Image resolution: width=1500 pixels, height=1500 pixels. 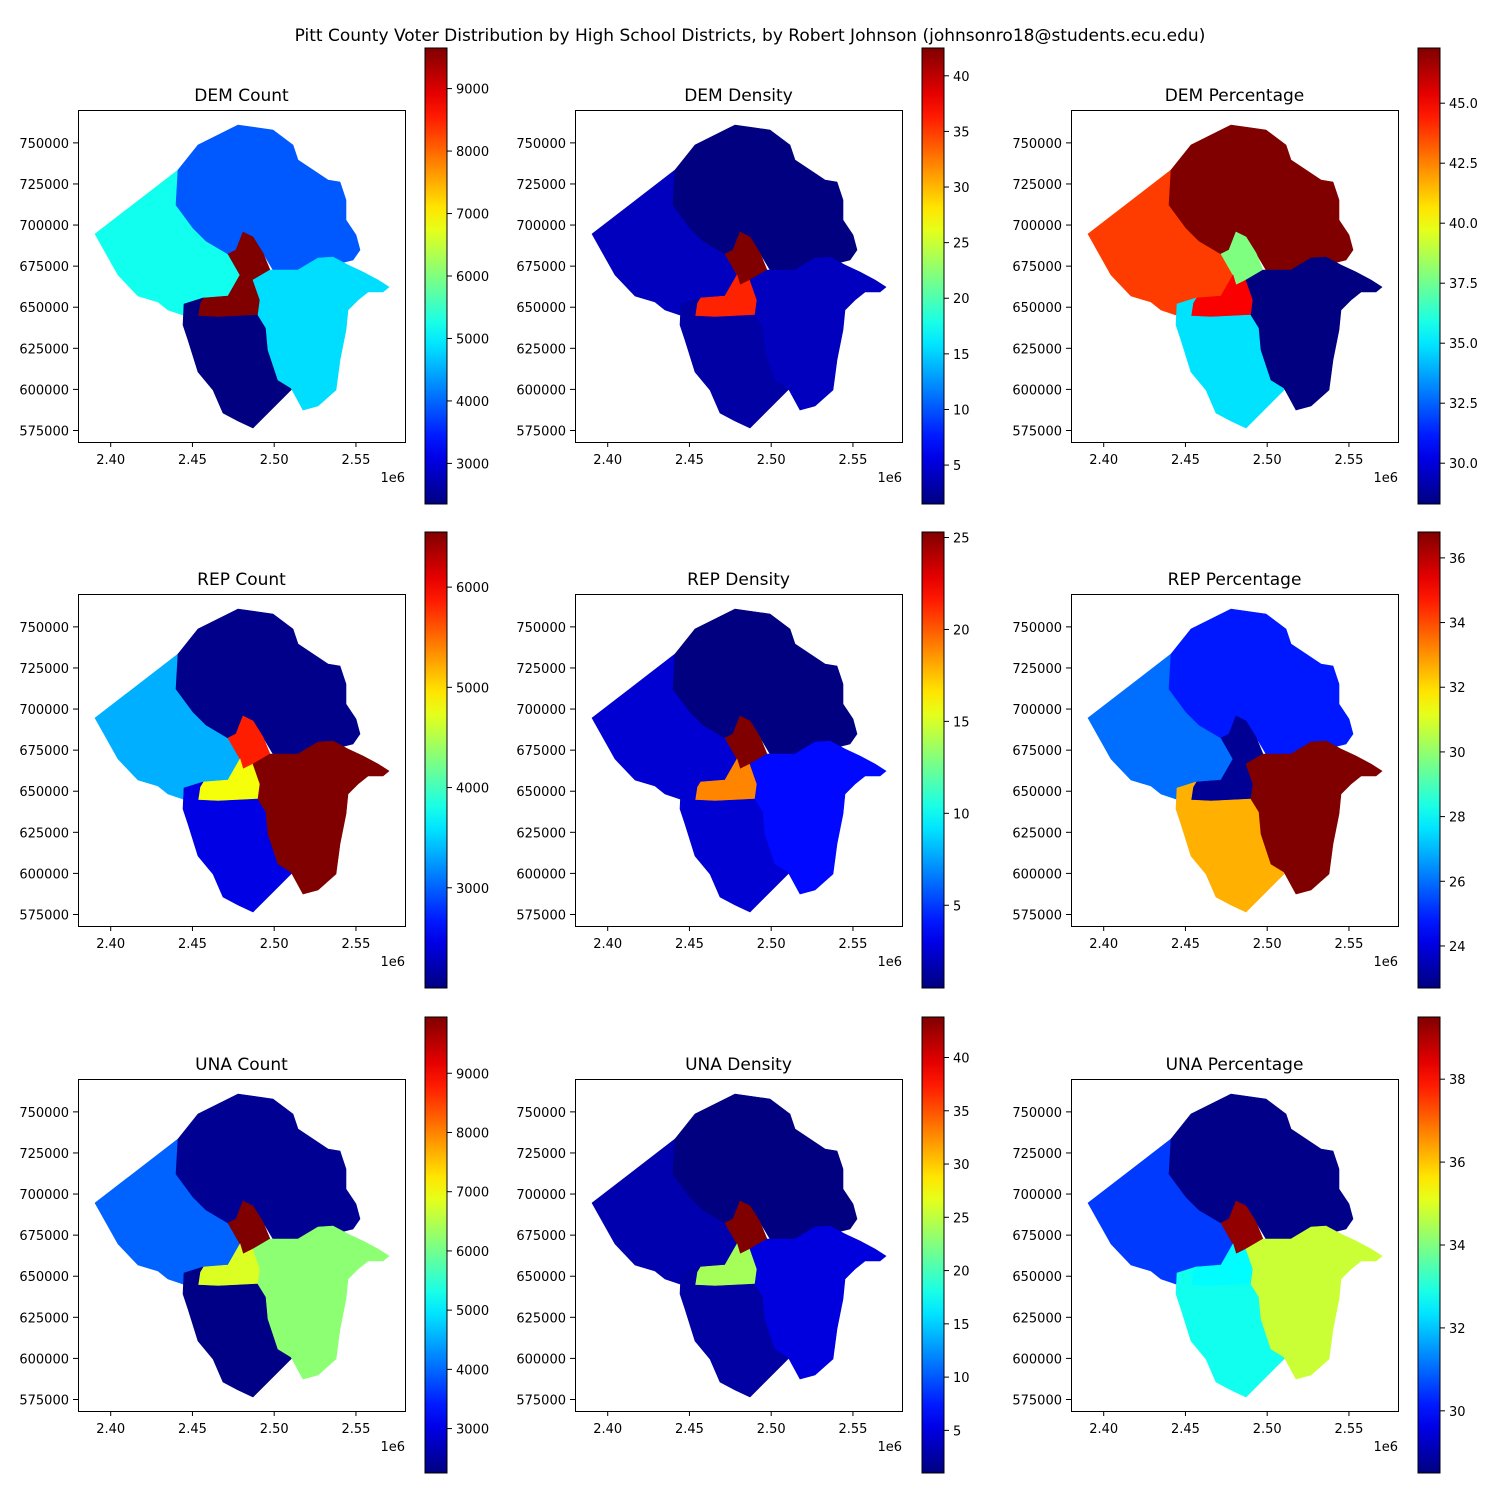 I want to click on panel-title: UNA Count, so click(x=241, y=1065).